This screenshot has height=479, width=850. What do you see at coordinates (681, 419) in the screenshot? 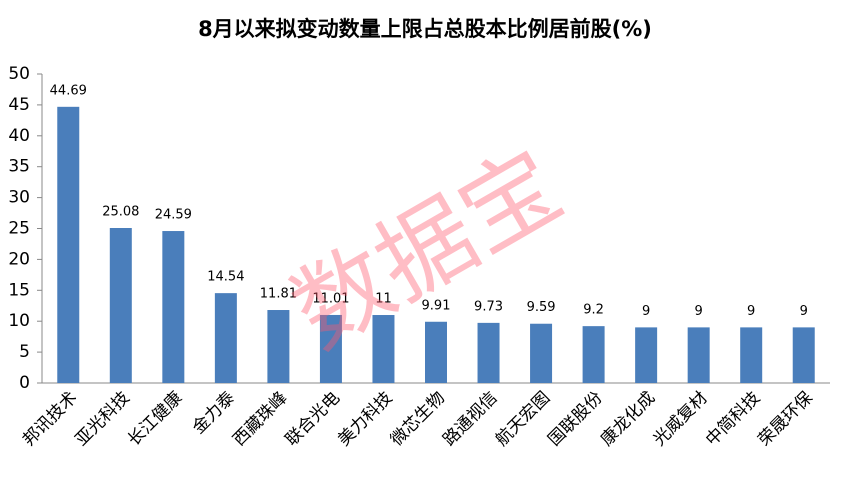
I see `x-tick-label: 光威复材` at bounding box center [681, 419].